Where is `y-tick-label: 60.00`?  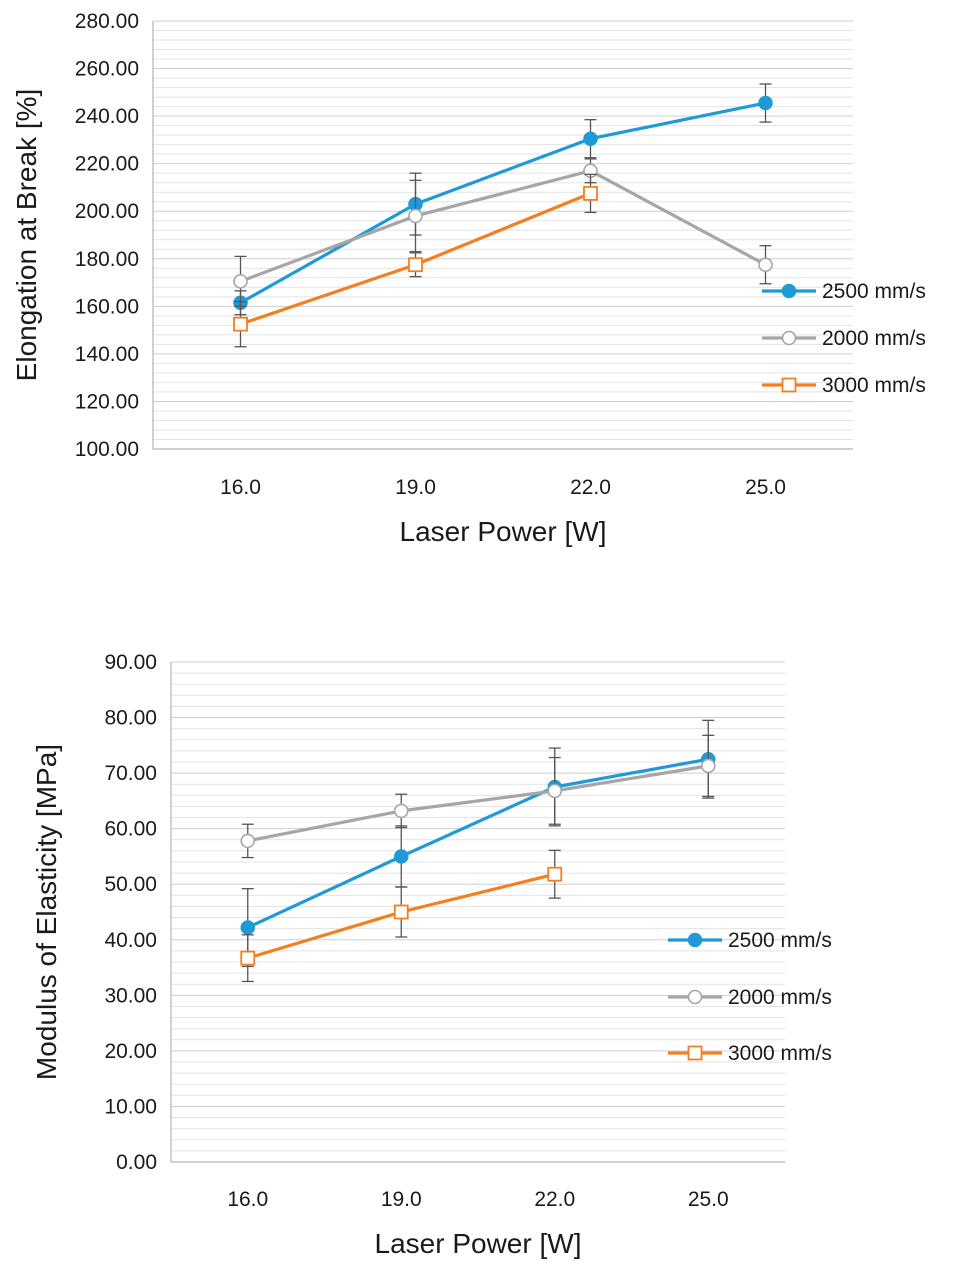
y-tick-label: 60.00 is located at coordinates (130, 829).